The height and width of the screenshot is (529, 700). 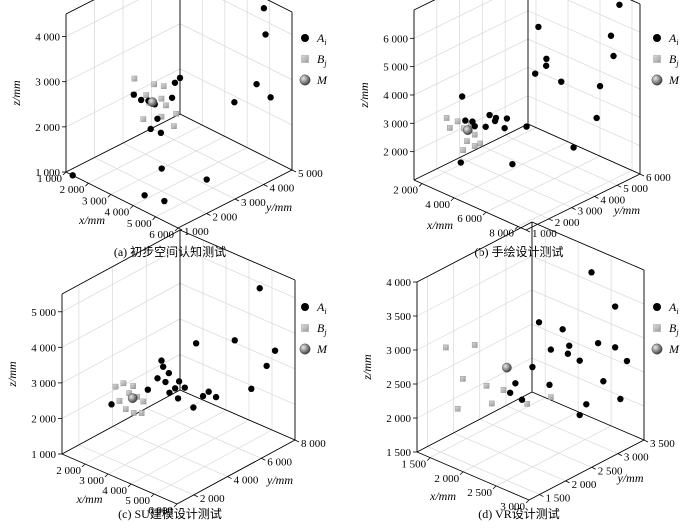 I want to click on legend-marker-M, so click(x=305, y=349).